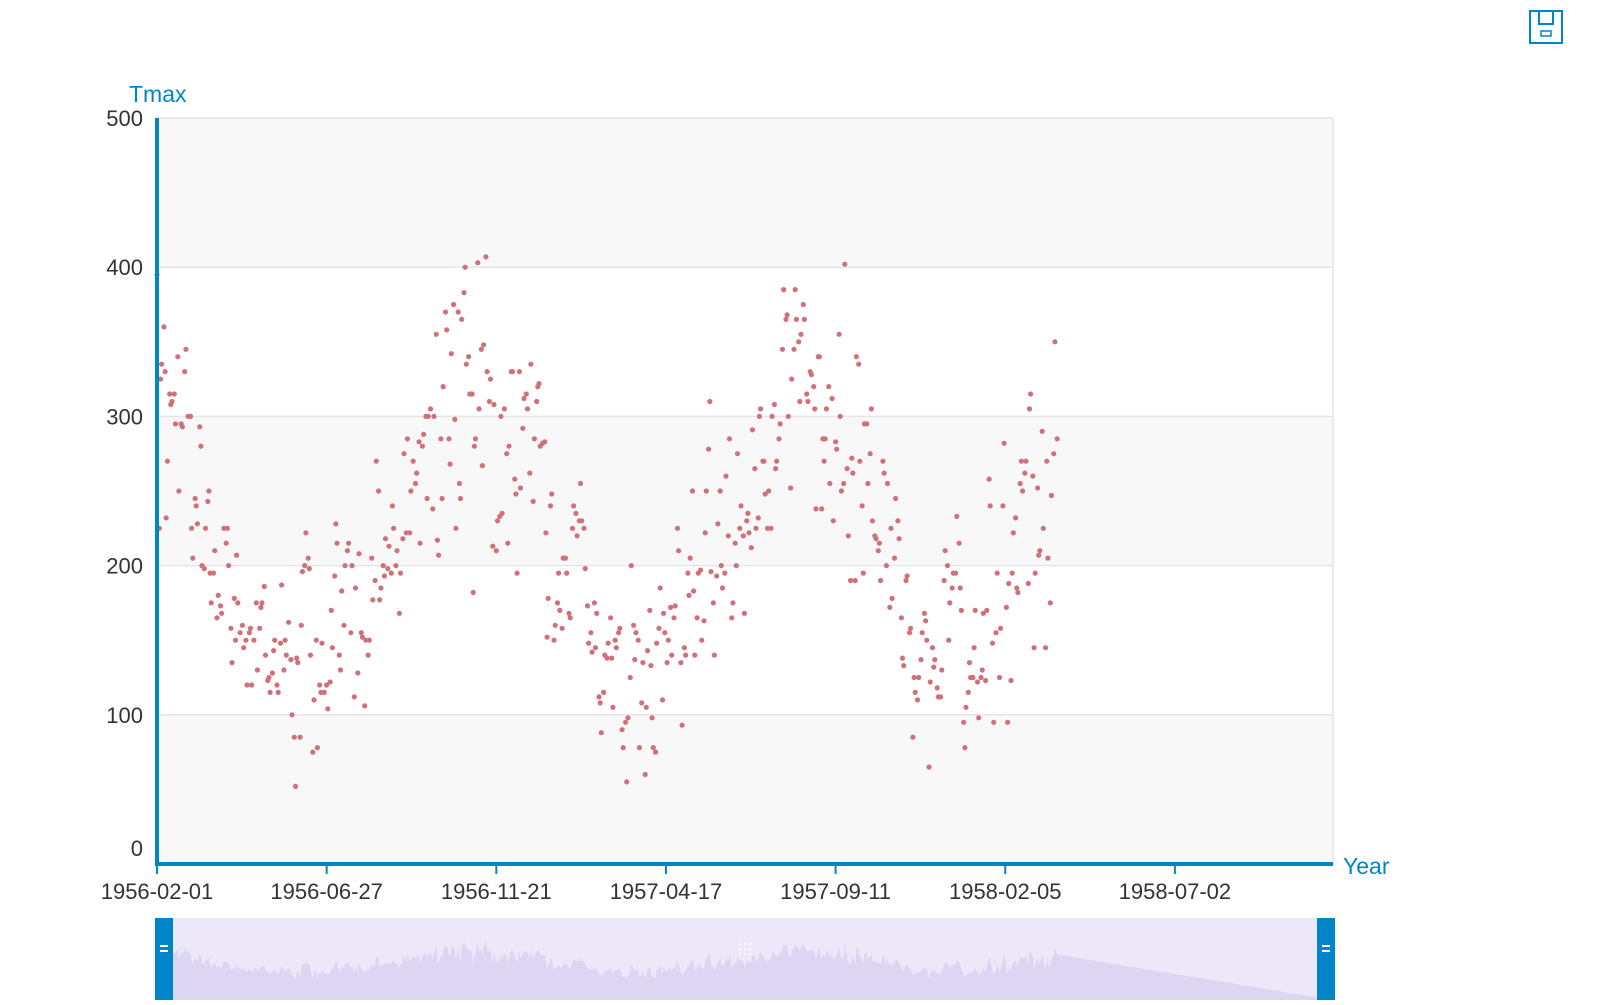 Image resolution: width=1600 pixels, height=1005 pixels. What do you see at coordinates (164, 959) in the screenshot?
I see `zoom-handle-left` at bounding box center [164, 959].